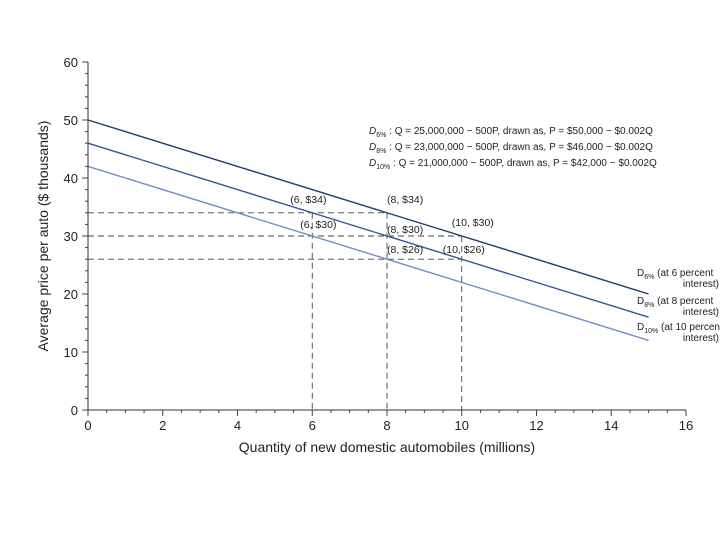 The height and width of the screenshot is (540, 720). I want to click on point-label: (6, $34), so click(308, 200).